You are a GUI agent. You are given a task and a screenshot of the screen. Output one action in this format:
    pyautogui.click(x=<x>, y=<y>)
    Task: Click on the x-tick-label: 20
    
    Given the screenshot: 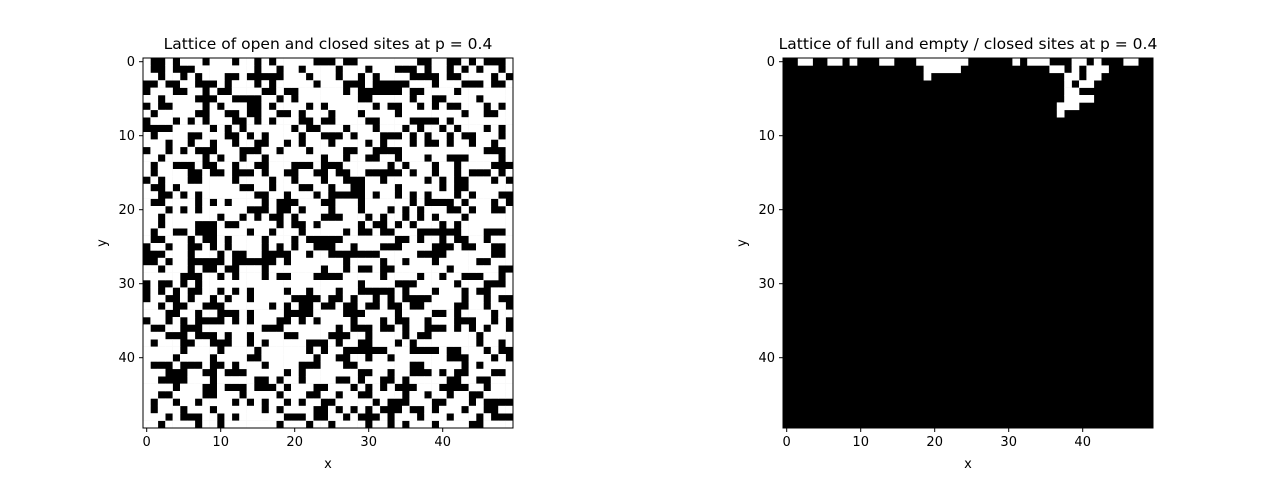 What is the action you would take?
    pyautogui.click(x=294, y=442)
    